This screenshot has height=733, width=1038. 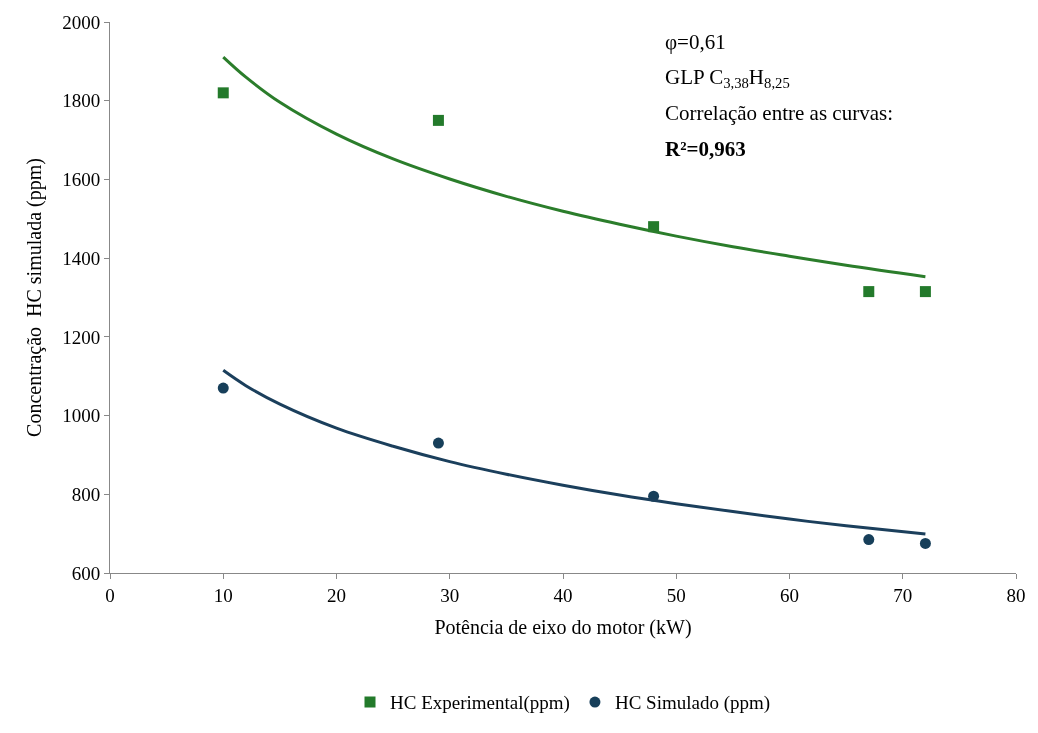 What do you see at coordinates (81, 180) in the screenshot?
I see `y-tick-label: 1600` at bounding box center [81, 180].